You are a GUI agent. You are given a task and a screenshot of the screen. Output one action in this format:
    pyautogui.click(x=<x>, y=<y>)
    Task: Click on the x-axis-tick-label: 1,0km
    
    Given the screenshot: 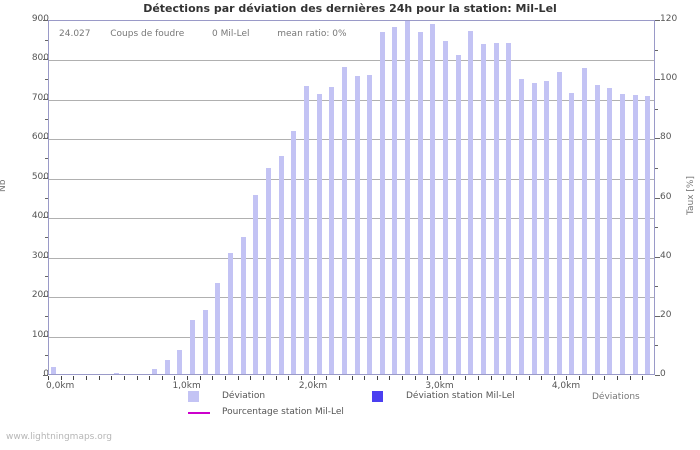 What is the action you would take?
    pyautogui.click(x=186, y=386)
    